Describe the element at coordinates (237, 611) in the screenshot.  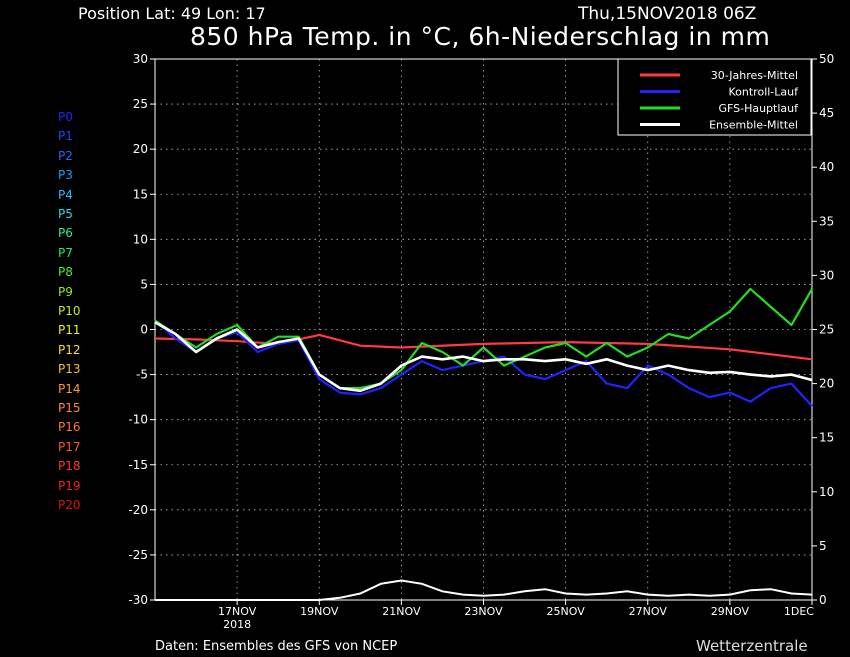
I see `x-tick-label: 17NOV` at that location.